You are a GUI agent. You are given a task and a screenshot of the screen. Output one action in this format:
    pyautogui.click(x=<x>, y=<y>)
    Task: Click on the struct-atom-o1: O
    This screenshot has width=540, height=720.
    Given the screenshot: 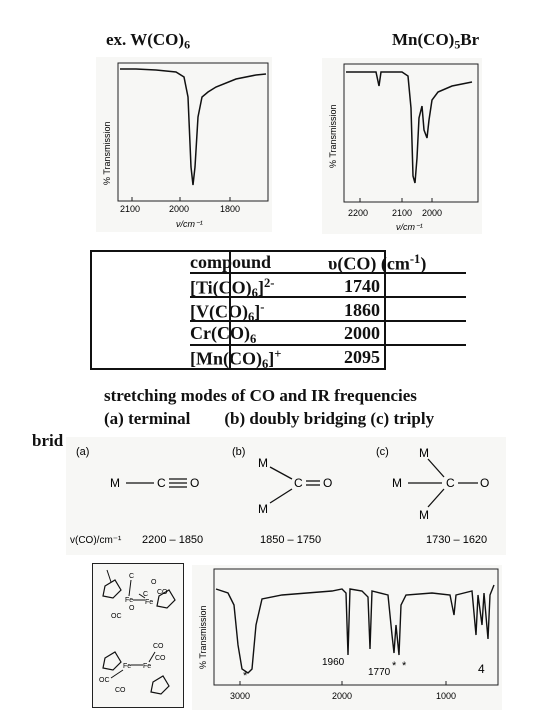 What is the action you would take?
    pyautogui.click(x=132, y=608)
    